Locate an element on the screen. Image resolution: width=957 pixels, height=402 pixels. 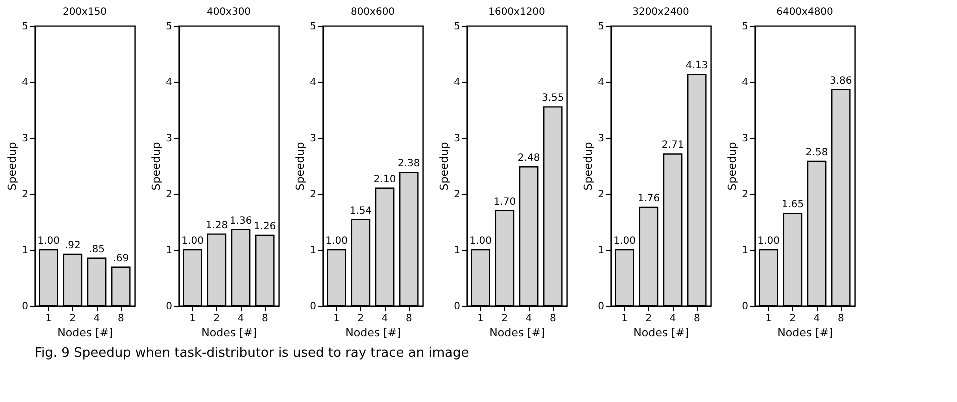
data-label: 1.28 is located at coordinates (217, 226).